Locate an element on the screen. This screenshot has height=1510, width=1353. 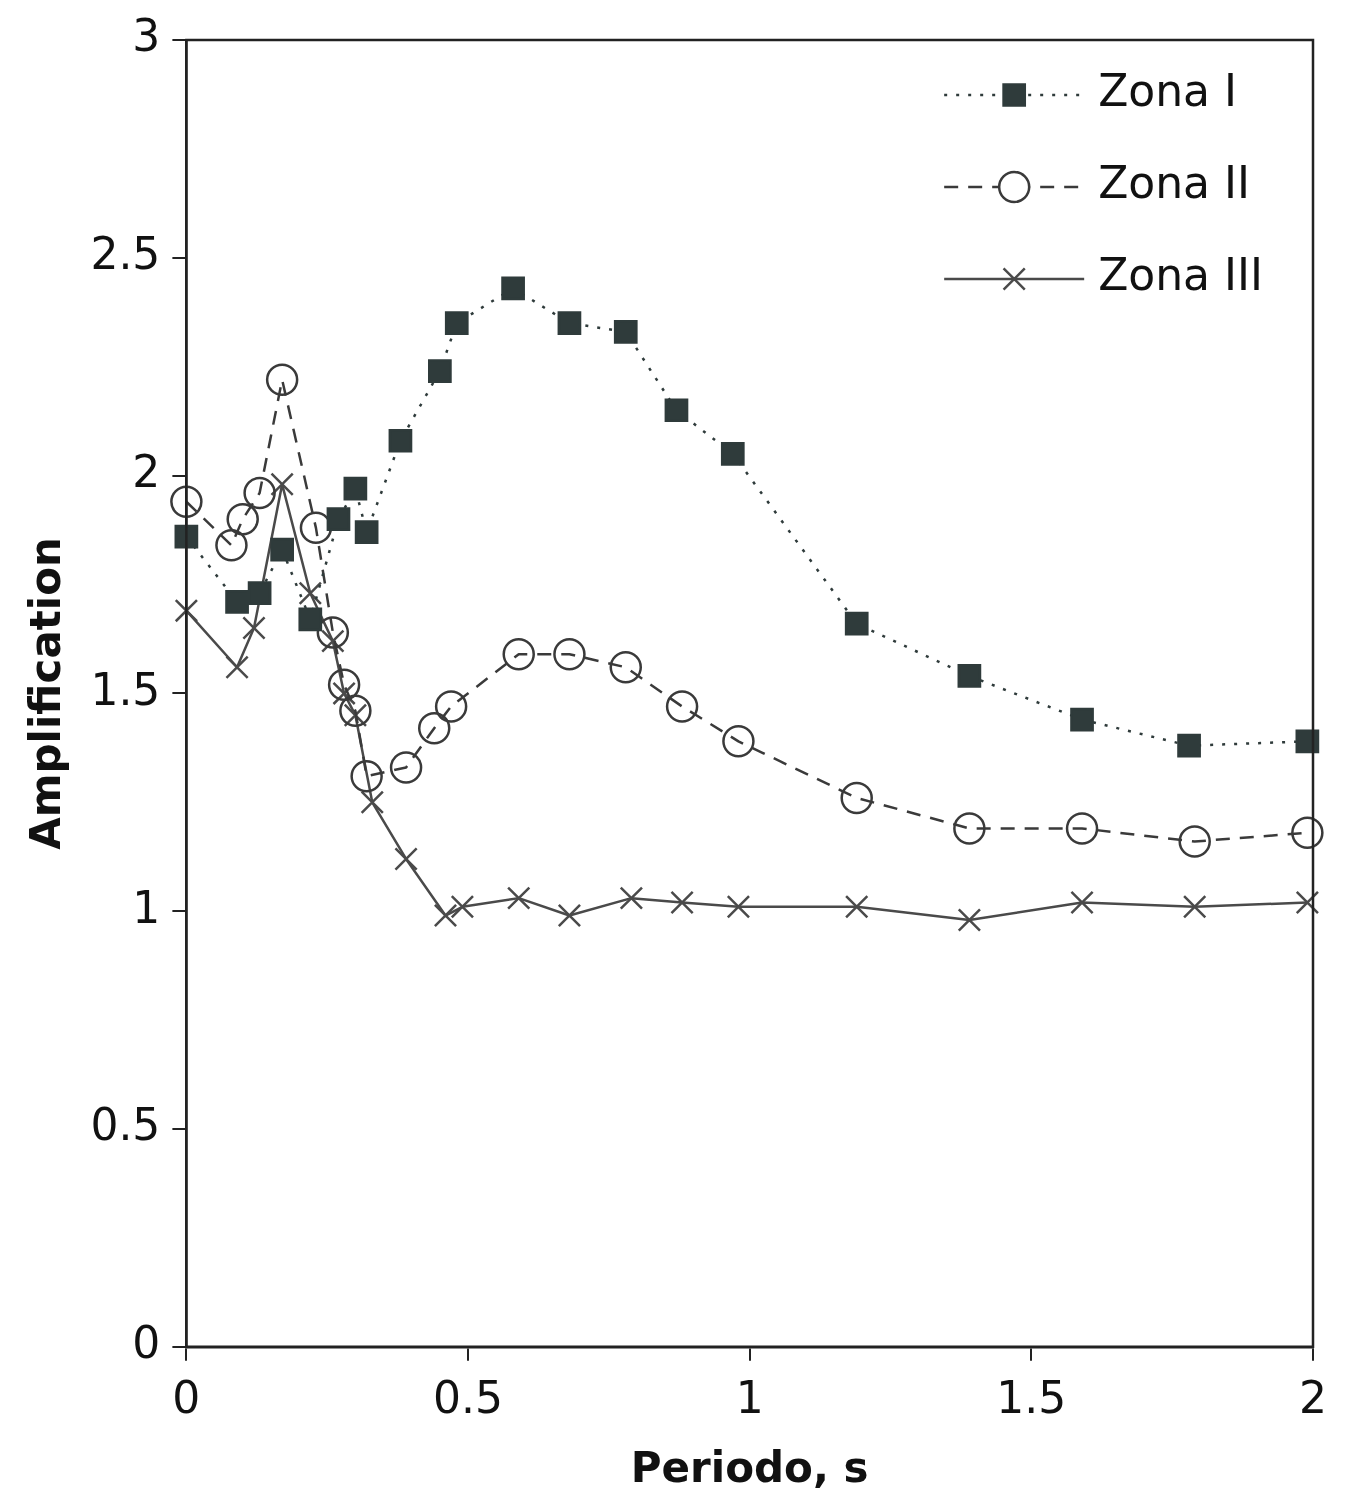
y-tick-label: 0 is located at coordinates (146, 1343).